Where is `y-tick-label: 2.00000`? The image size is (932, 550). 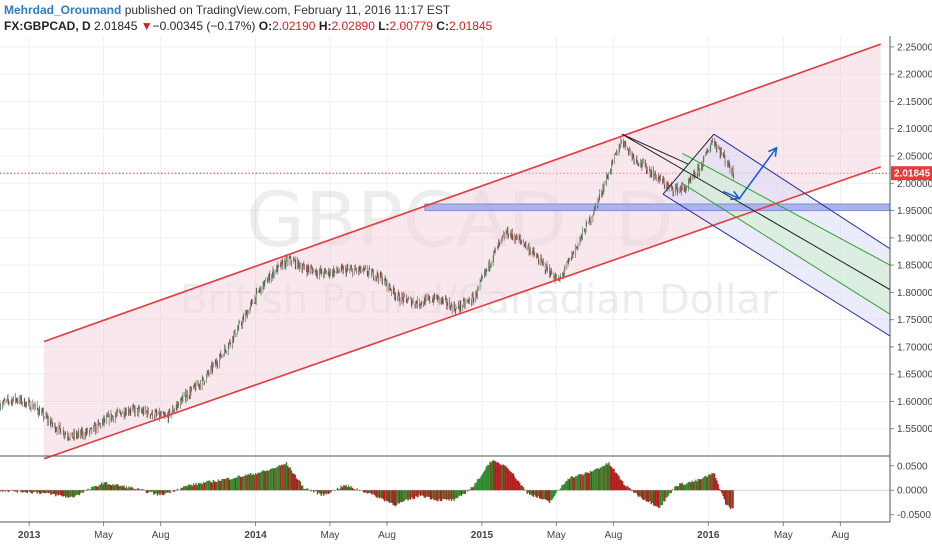 y-tick-label: 2.00000 is located at coordinates (914, 184).